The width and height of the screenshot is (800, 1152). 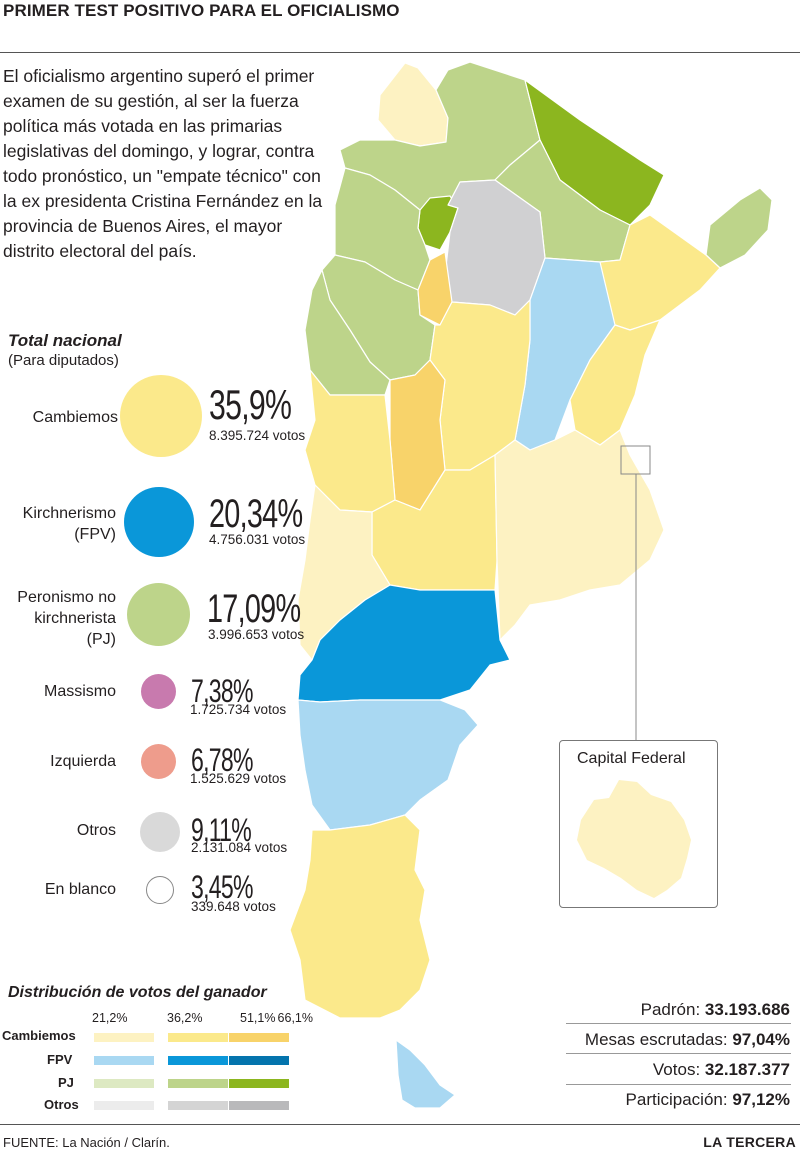 What do you see at coordinates (137, 992) in the screenshot?
I see `distribution-heading: Distribución de votos del ganador` at bounding box center [137, 992].